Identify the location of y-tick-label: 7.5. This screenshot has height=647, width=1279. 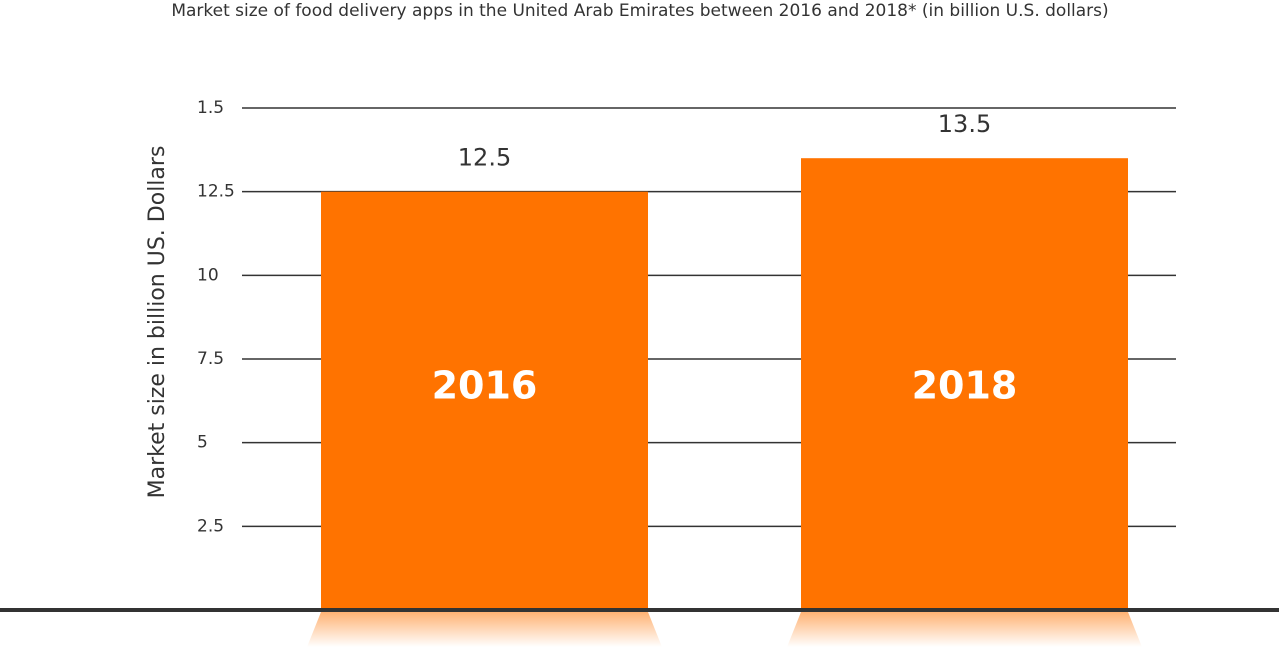
(210, 359).